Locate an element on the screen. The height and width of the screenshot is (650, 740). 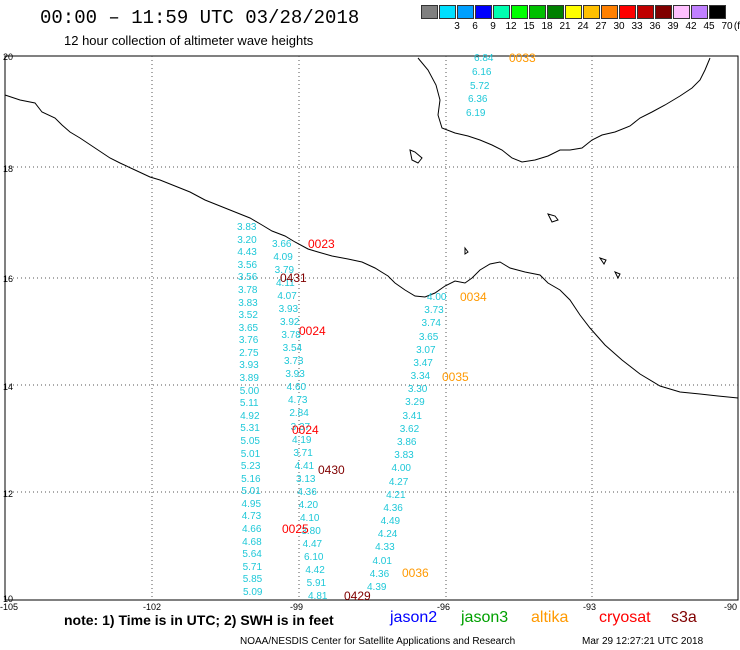
wave-height-value: 3.93 is located at coordinates (295, 375).